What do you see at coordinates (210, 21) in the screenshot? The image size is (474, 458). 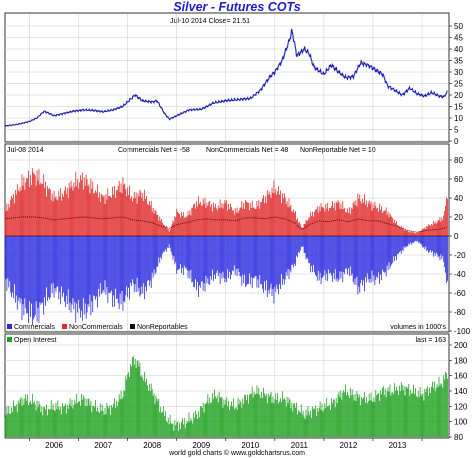 I see `price-subtitle: Jul-10 2014 Close= 21.51` at bounding box center [210, 21].